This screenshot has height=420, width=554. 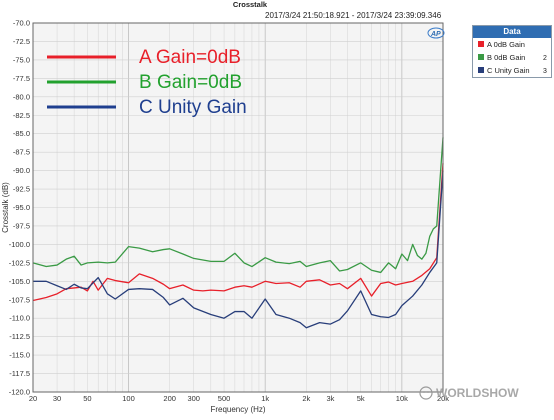 What do you see at coordinates (443, 398) in the screenshot?
I see `x-tick-label: 20k` at bounding box center [443, 398].